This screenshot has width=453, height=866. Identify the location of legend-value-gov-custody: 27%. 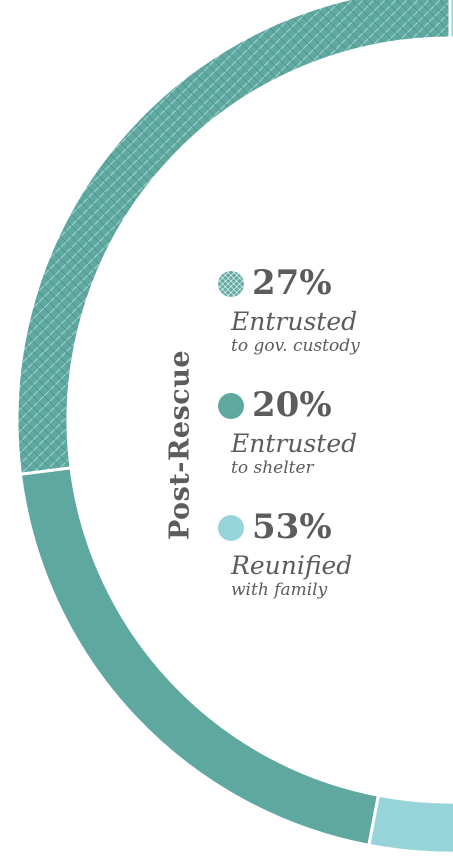
(292, 283).